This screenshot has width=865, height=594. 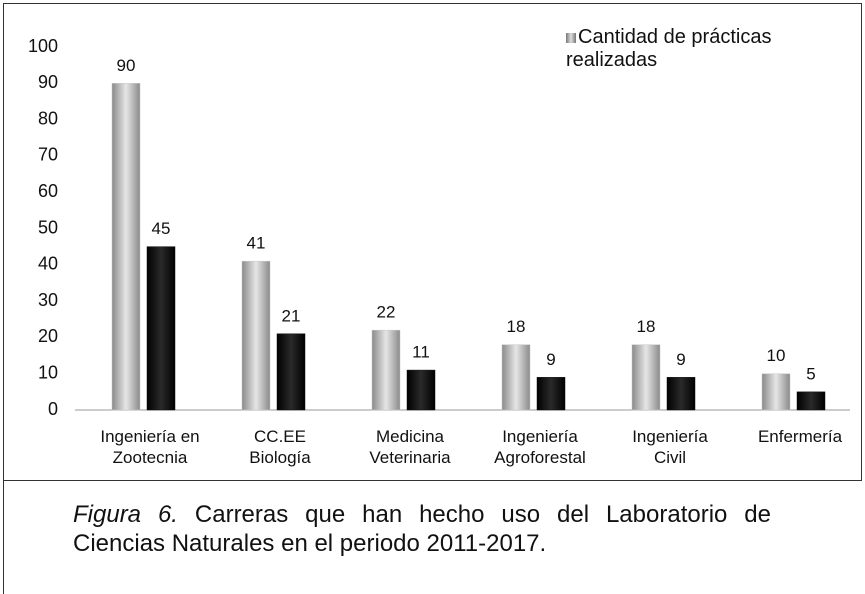 What do you see at coordinates (810, 373) in the screenshot?
I see `value-label: 5` at bounding box center [810, 373].